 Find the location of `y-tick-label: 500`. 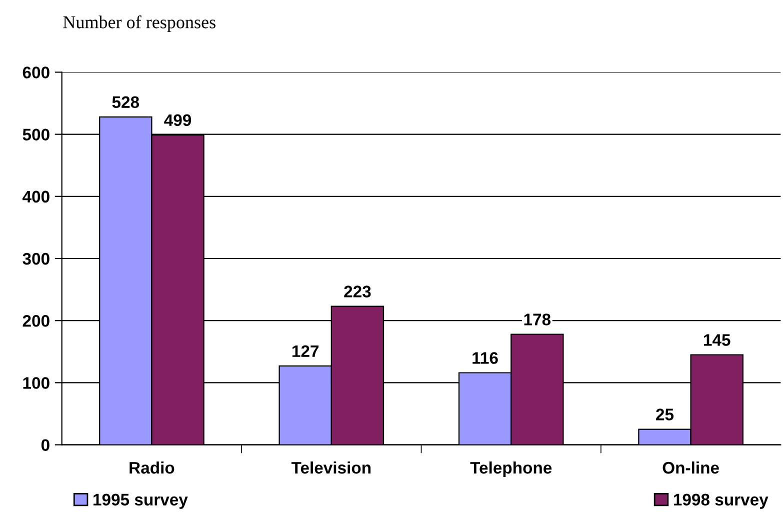

y-tick-label: 500 is located at coordinates (36, 134).